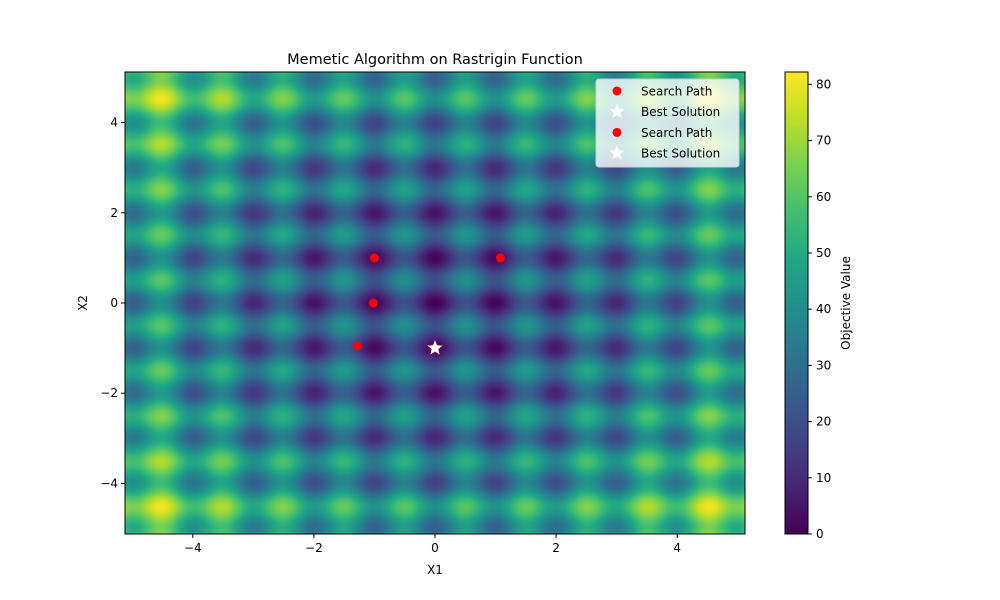 This screenshot has height=600, width=1000. Describe the element at coordinates (823, 422) in the screenshot. I see `colorbar-tick-label: 20` at that location.